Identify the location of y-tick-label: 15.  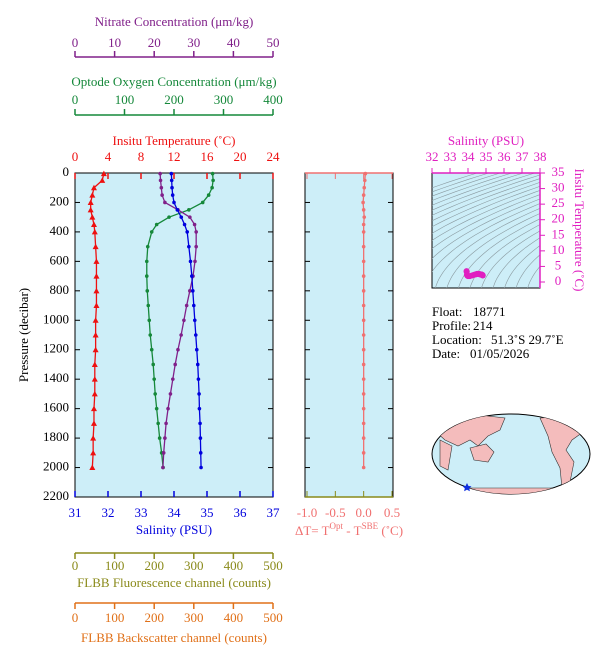
(558, 233).